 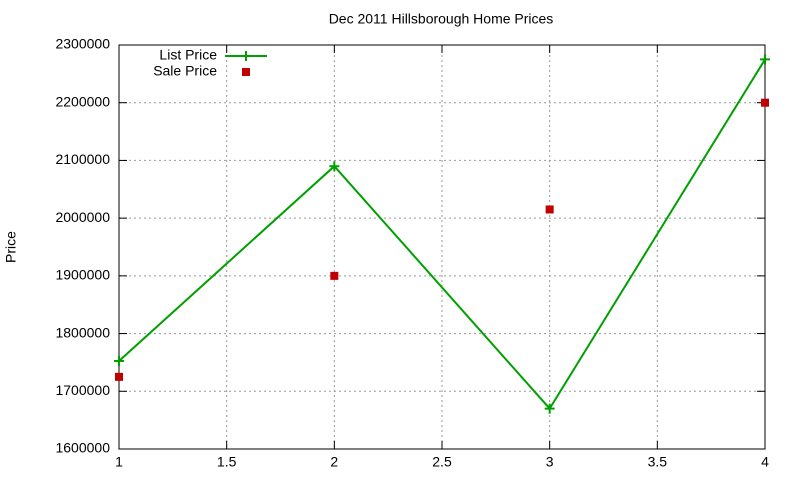 What do you see at coordinates (185, 71) in the screenshot?
I see `legend-label: Sale Price` at bounding box center [185, 71].